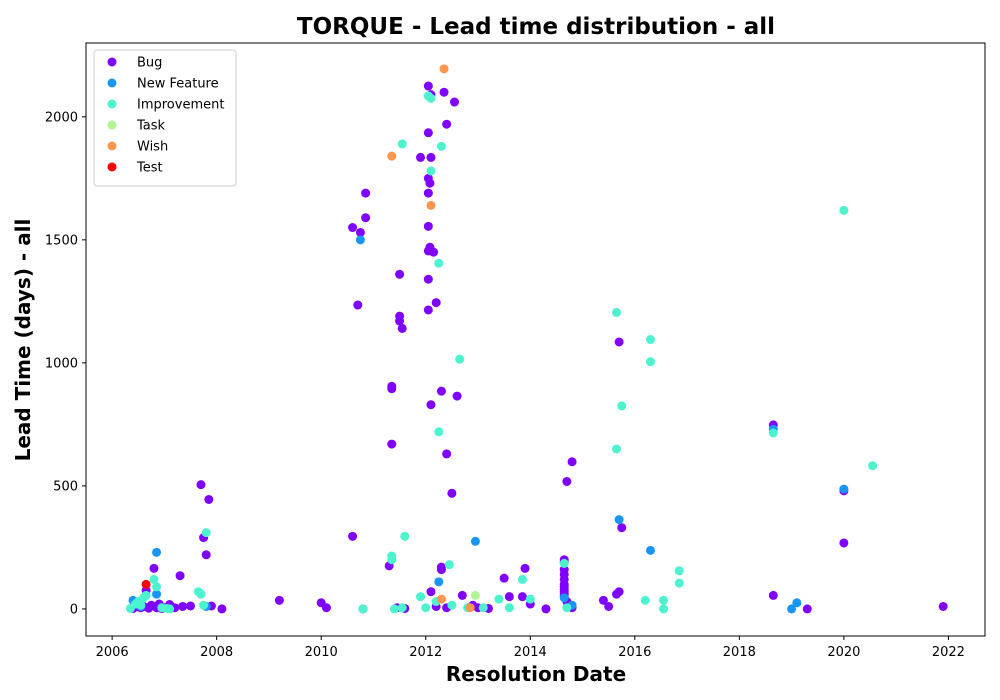 The image size is (1000, 700). I want to click on legend-label: Improvement, so click(180, 105).